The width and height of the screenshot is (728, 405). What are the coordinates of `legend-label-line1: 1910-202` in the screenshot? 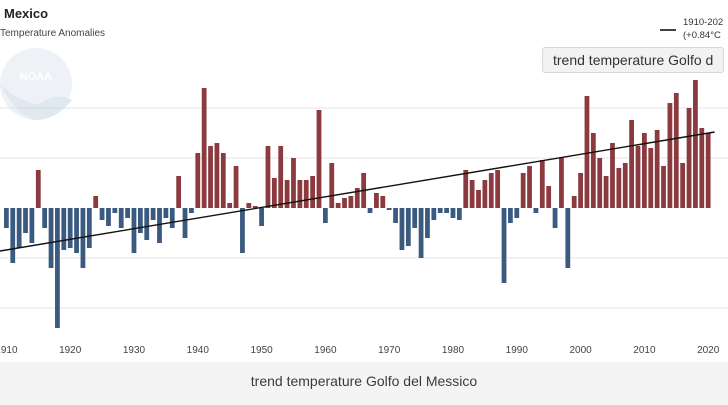 It's located at (703, 22).